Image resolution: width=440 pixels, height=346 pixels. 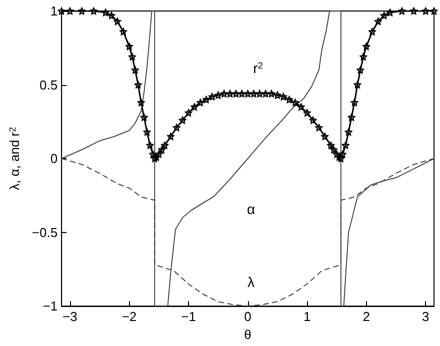 What do you see at coordinates (14, 158) in the screenshot?
I see `y-axis-title: λ, α, and r2` at bounding box center [14, 158].